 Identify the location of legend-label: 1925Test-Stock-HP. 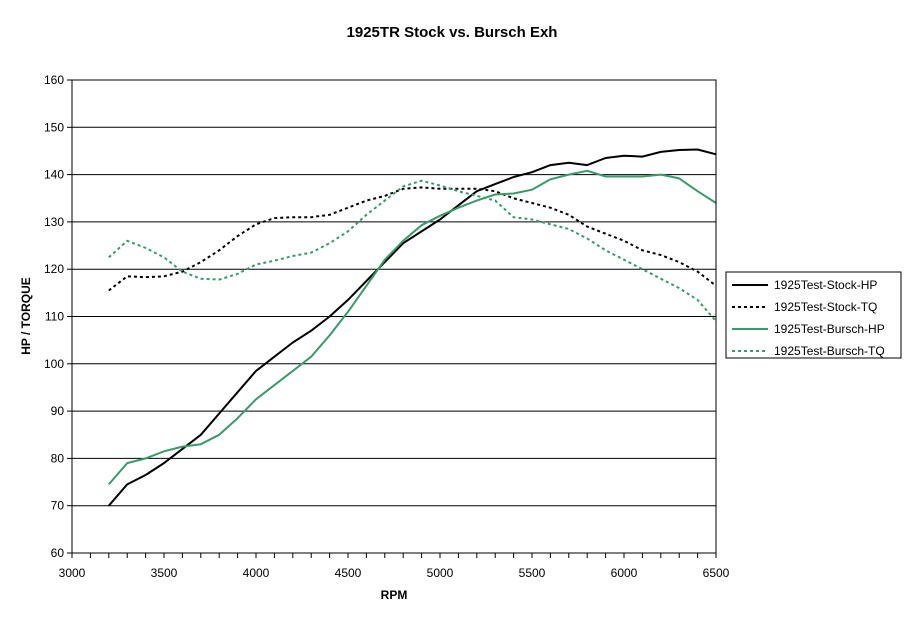
(825, 285).